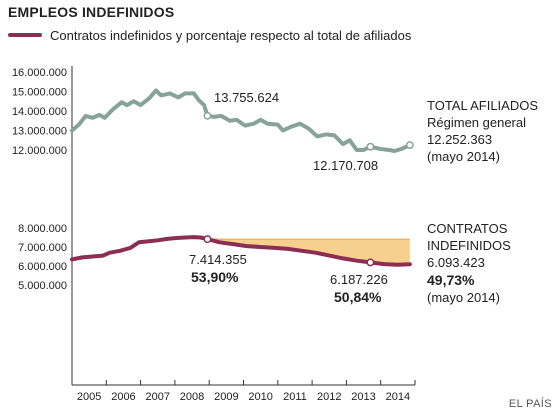 The image size is (560, 416). Describe the element at coordinates (39, 73) in the screenshot. I see `y-tick-label: 16.000.000` at that location.